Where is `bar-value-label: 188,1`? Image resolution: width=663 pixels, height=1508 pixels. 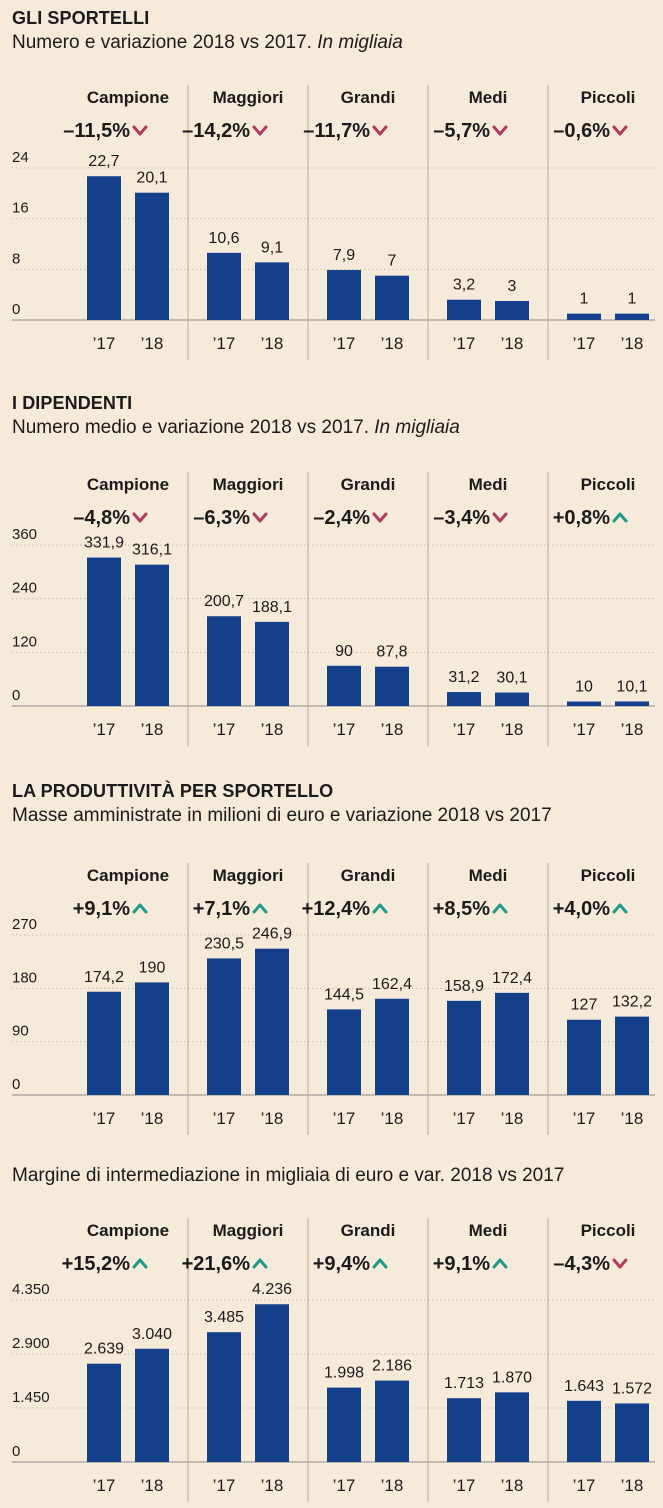
bar-value-label: 188,1 is located at coordinates (272, 607).